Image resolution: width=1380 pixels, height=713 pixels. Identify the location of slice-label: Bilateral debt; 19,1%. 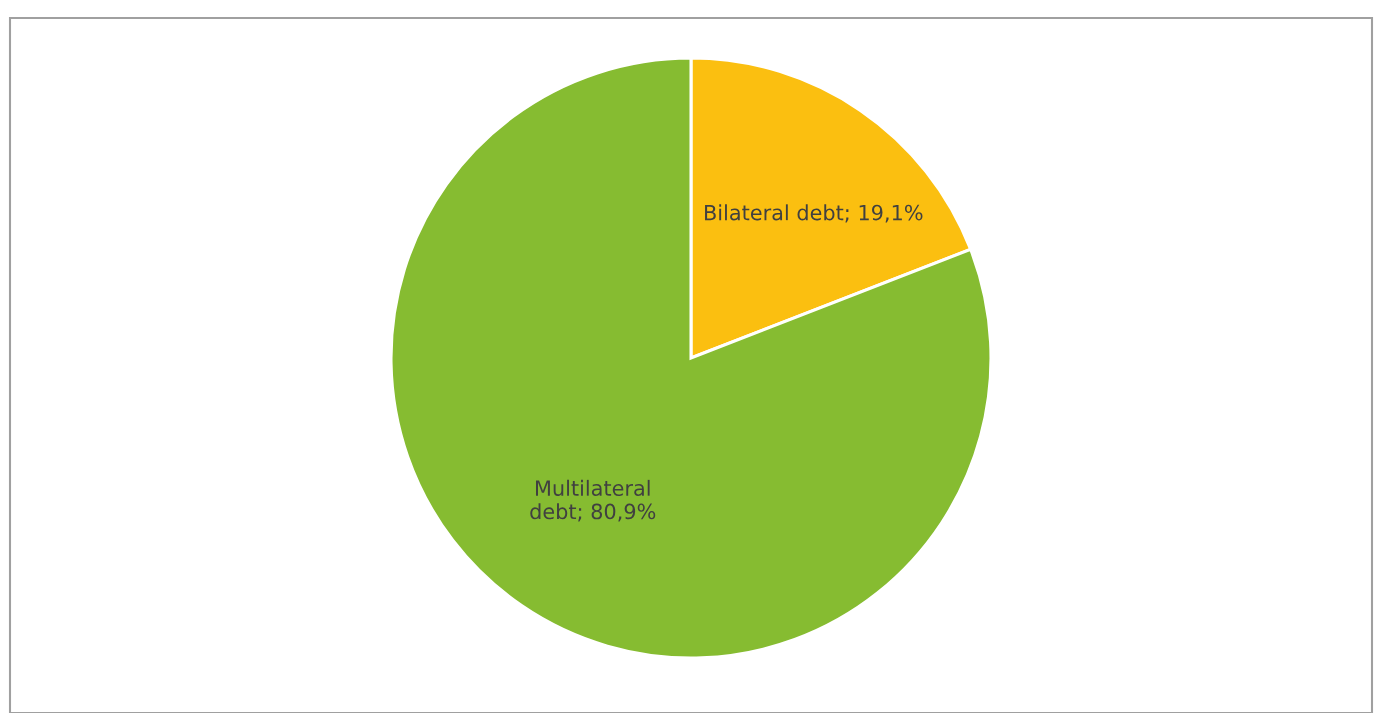
(814, 213).